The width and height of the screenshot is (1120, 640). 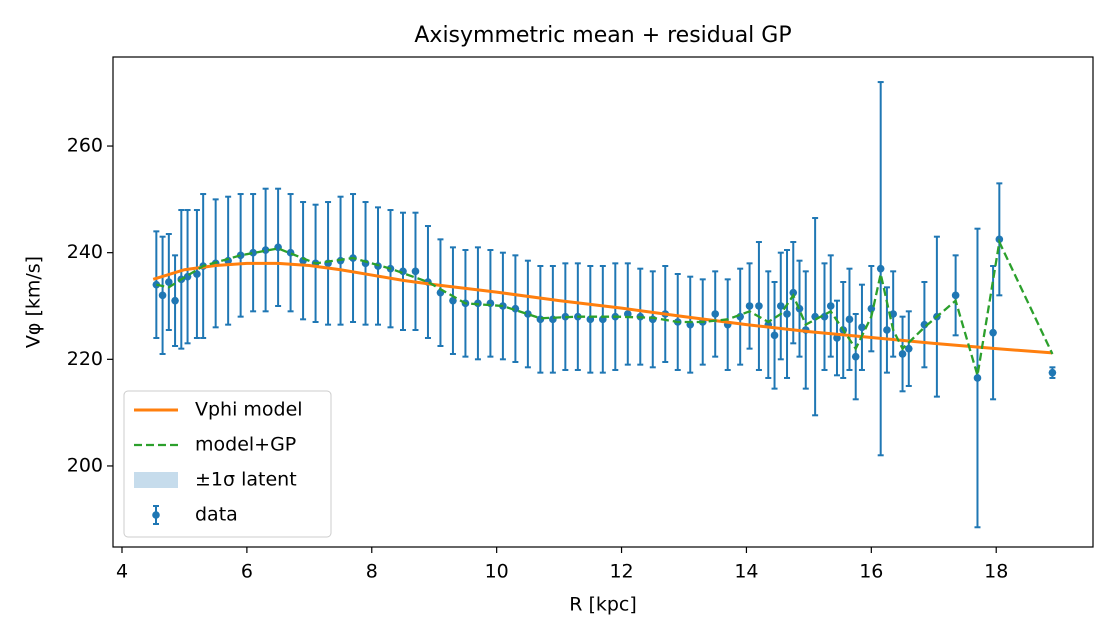 I want to click on legend-label: ±1σ latent, so click(x=246, y=480).